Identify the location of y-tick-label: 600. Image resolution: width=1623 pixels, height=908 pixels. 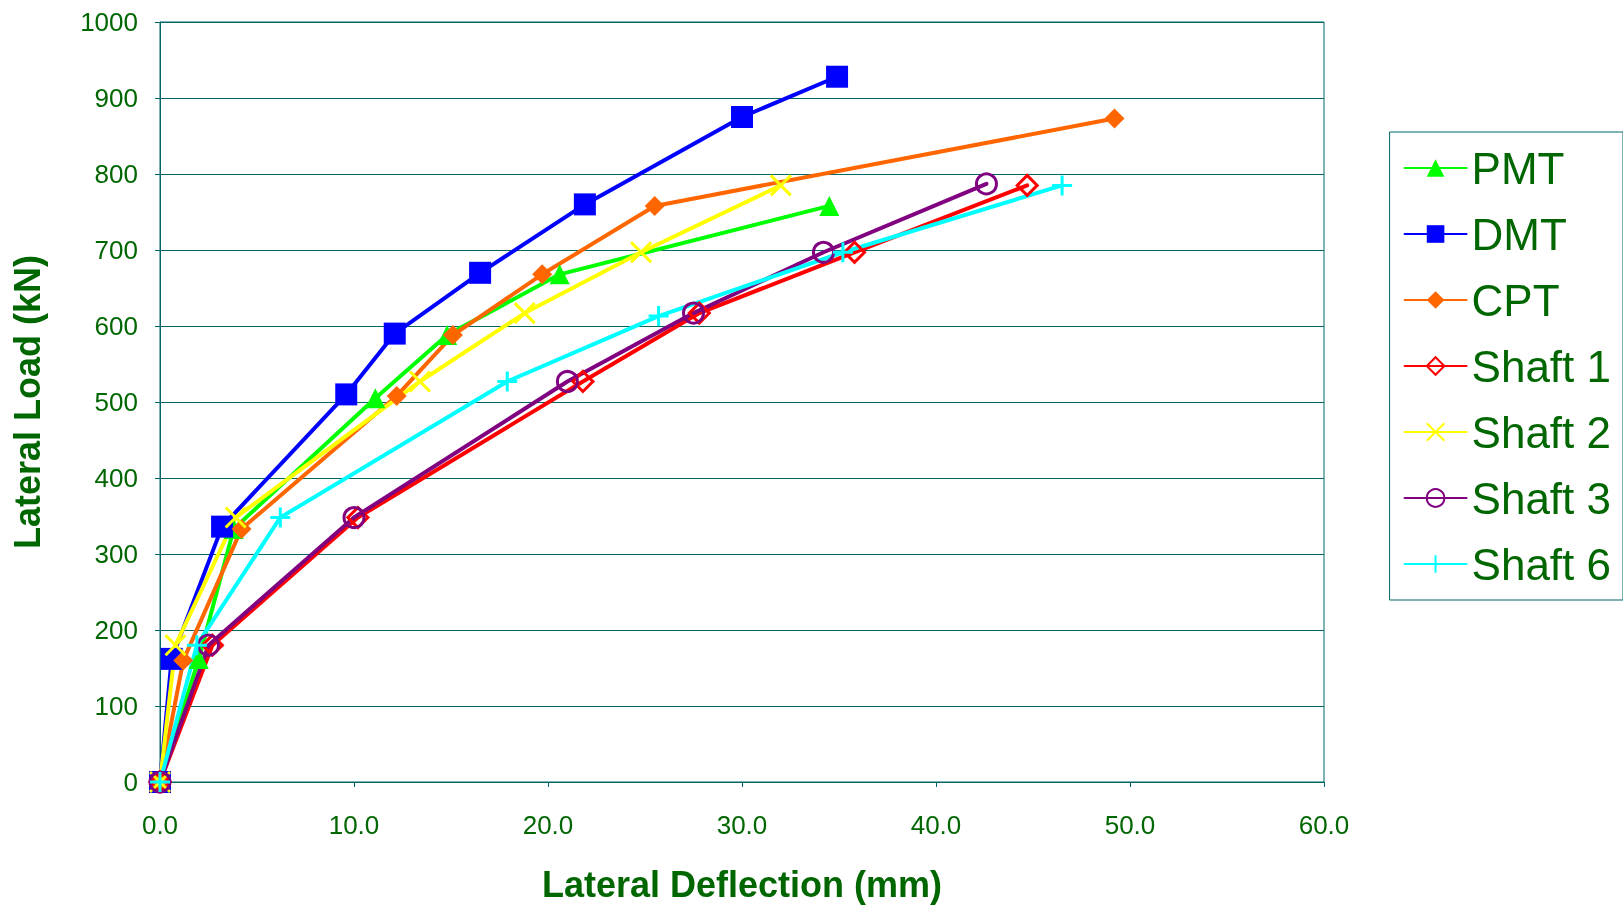
(116, 326).